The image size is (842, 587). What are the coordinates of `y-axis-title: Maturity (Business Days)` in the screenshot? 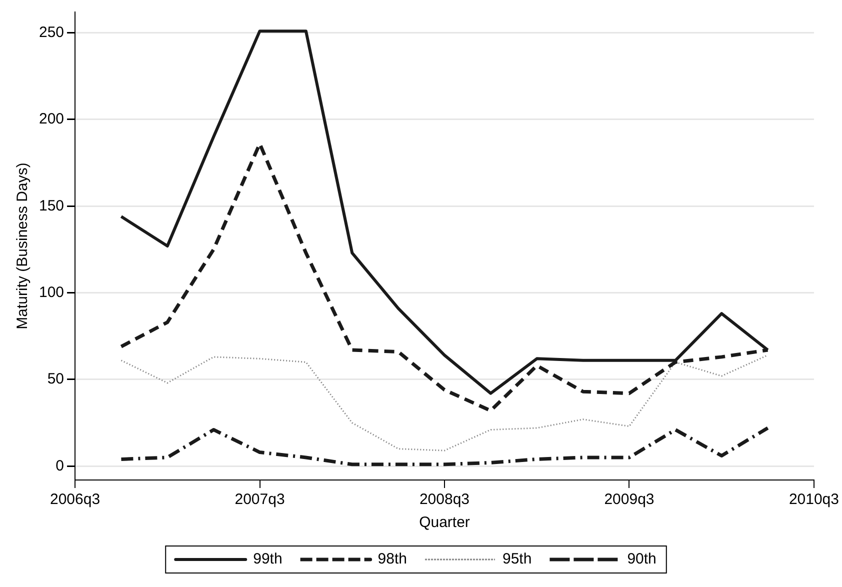 It's located at (23, 246).